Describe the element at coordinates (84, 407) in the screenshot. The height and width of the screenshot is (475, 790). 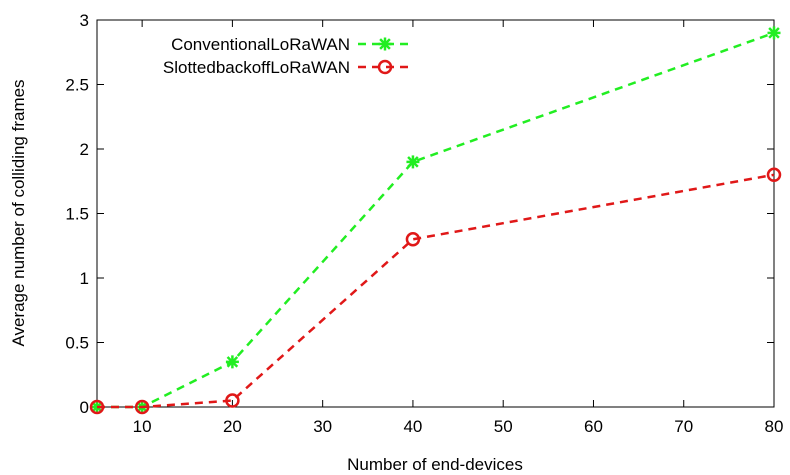
I see `y-tick-label: 0` at that location.